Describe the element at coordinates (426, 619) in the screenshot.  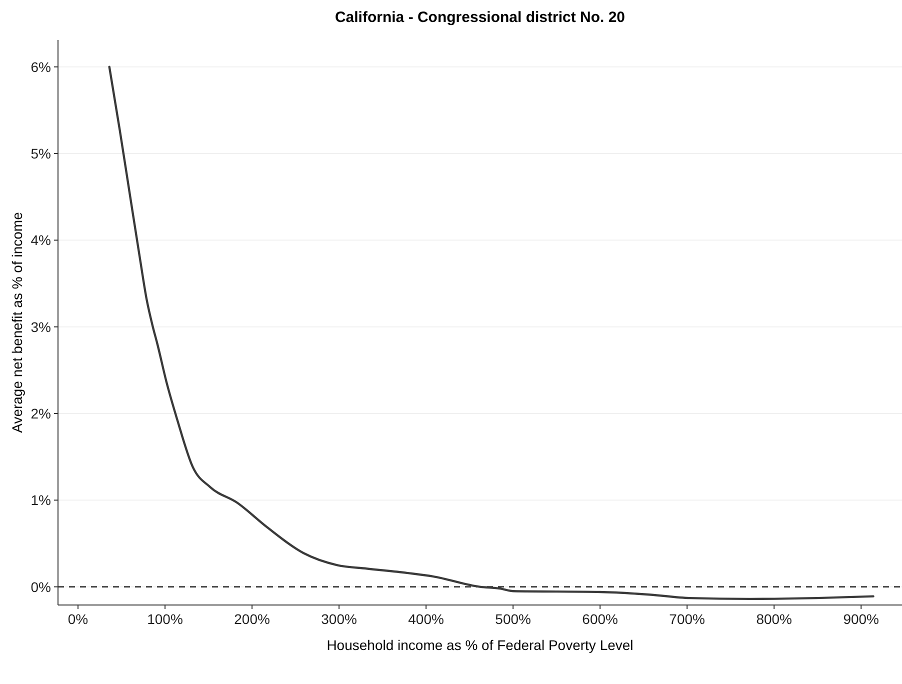
I see `x-tick-label: 400%` at that location.